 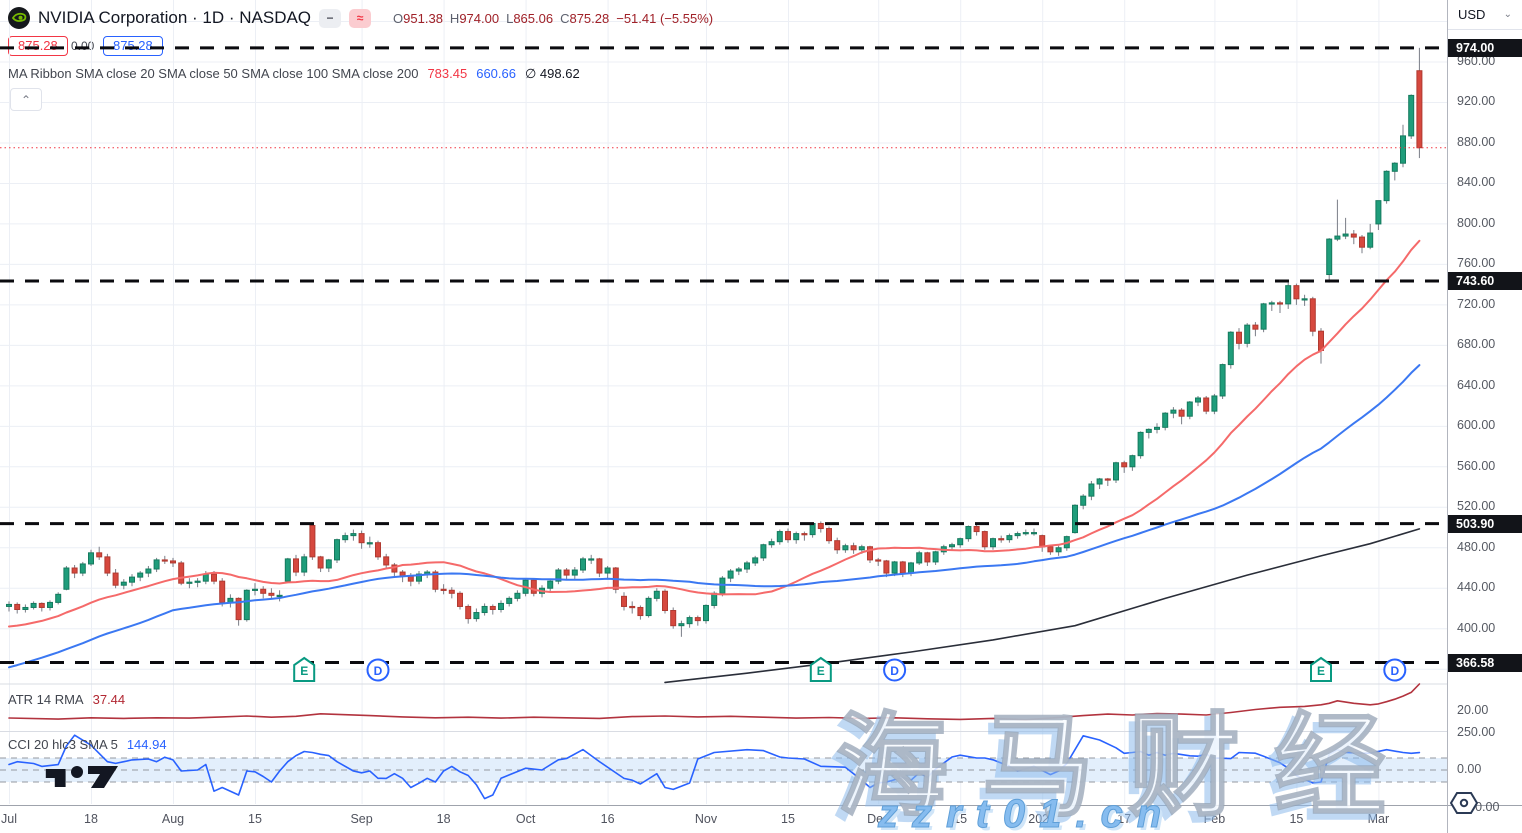 I want to click on time-tick-label: 18, so click(x=91, y=819).